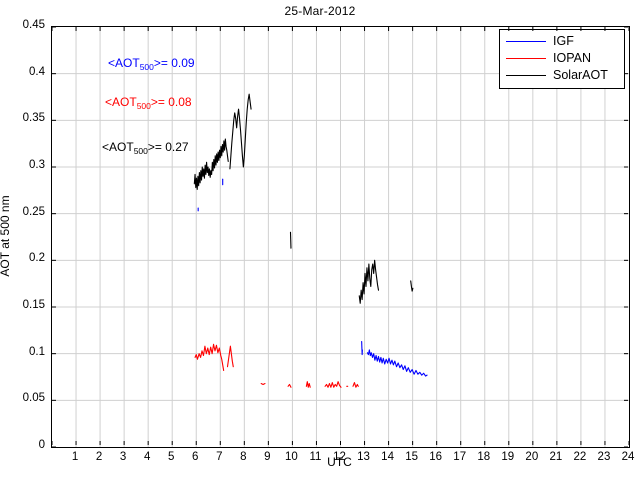  What do you see at coordinates (363, 457) in the screenshot?
I see `x-tick-label: 13` at bounding box center [363, 457].